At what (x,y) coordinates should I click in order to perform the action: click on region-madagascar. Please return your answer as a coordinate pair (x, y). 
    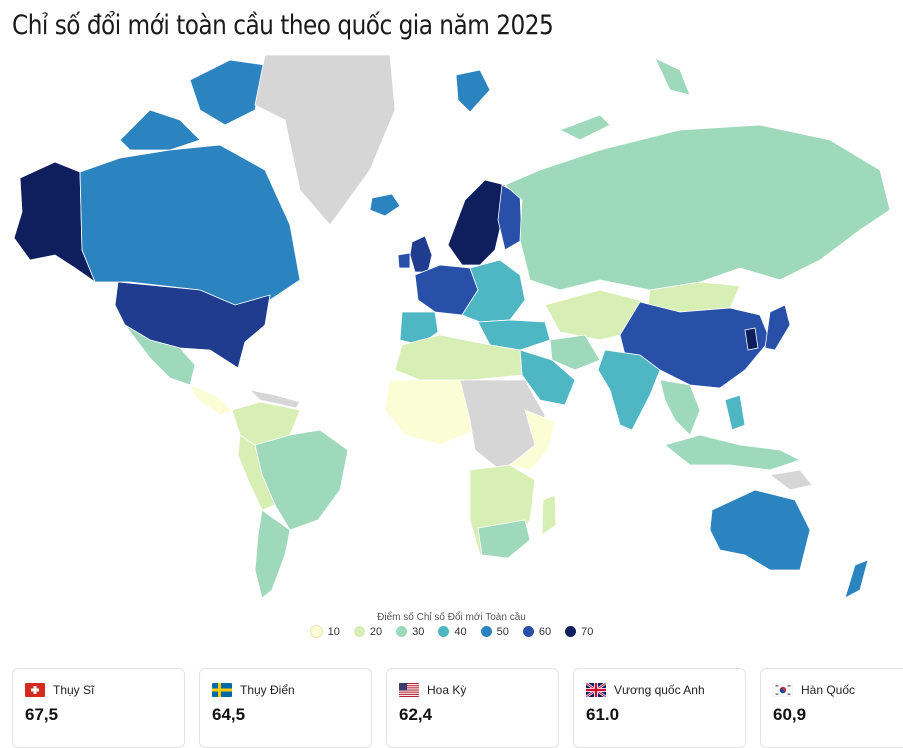
    Looking at the image, I should click on (549, 515).